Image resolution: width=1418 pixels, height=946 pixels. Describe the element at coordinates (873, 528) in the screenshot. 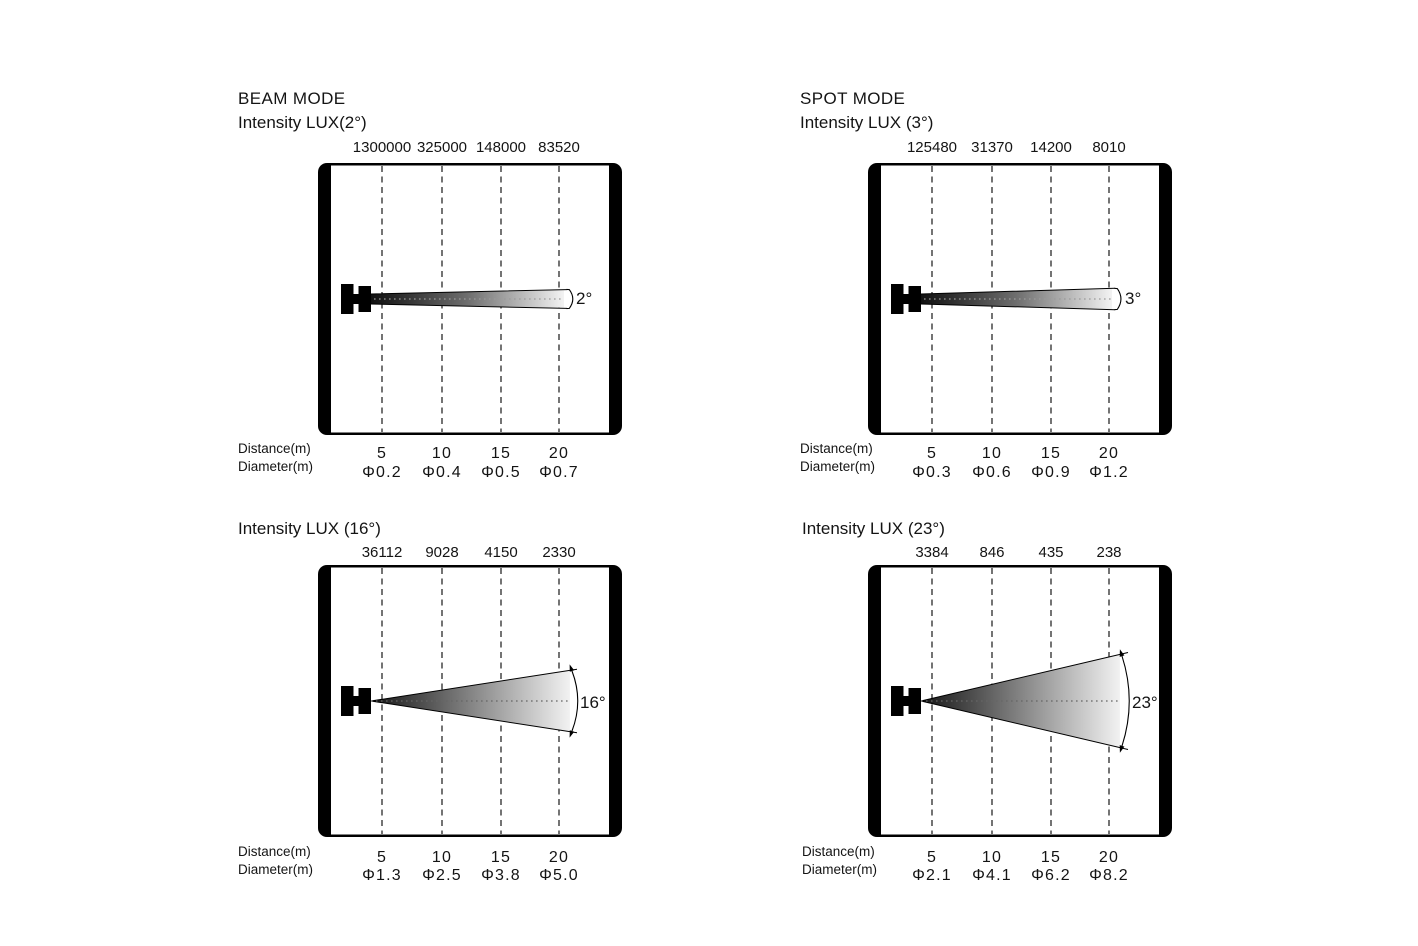

I see `intensity-axis-title: Intensity LUX (23°)` at that location.